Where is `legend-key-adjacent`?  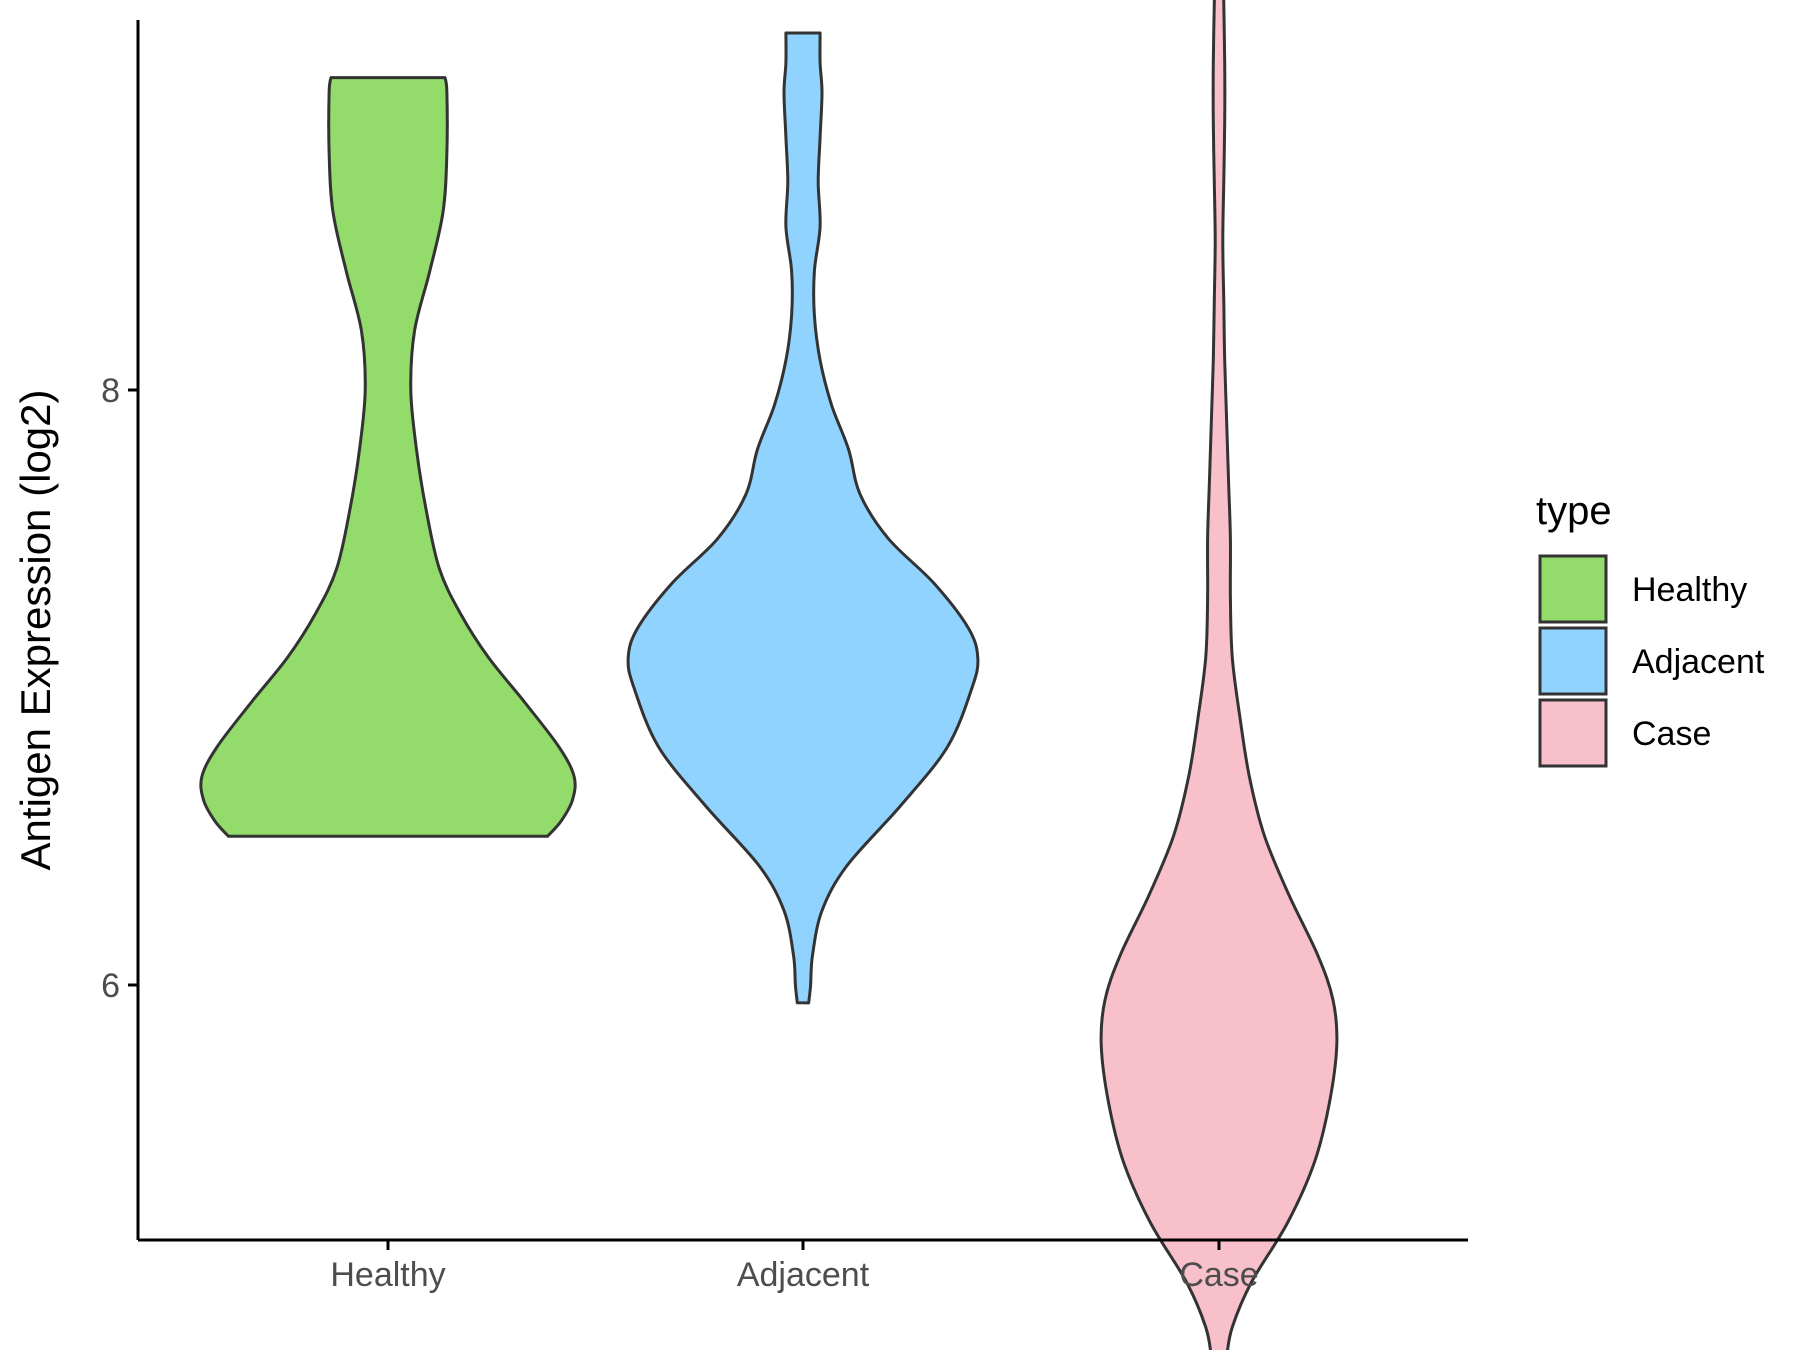
legend-key-adjacent is located at coordinates (1573, 661).